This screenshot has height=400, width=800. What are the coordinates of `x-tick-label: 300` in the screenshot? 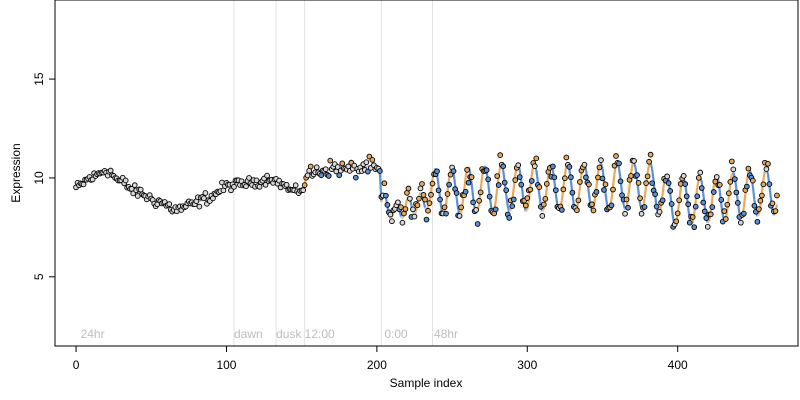 It's located at (527, 365).